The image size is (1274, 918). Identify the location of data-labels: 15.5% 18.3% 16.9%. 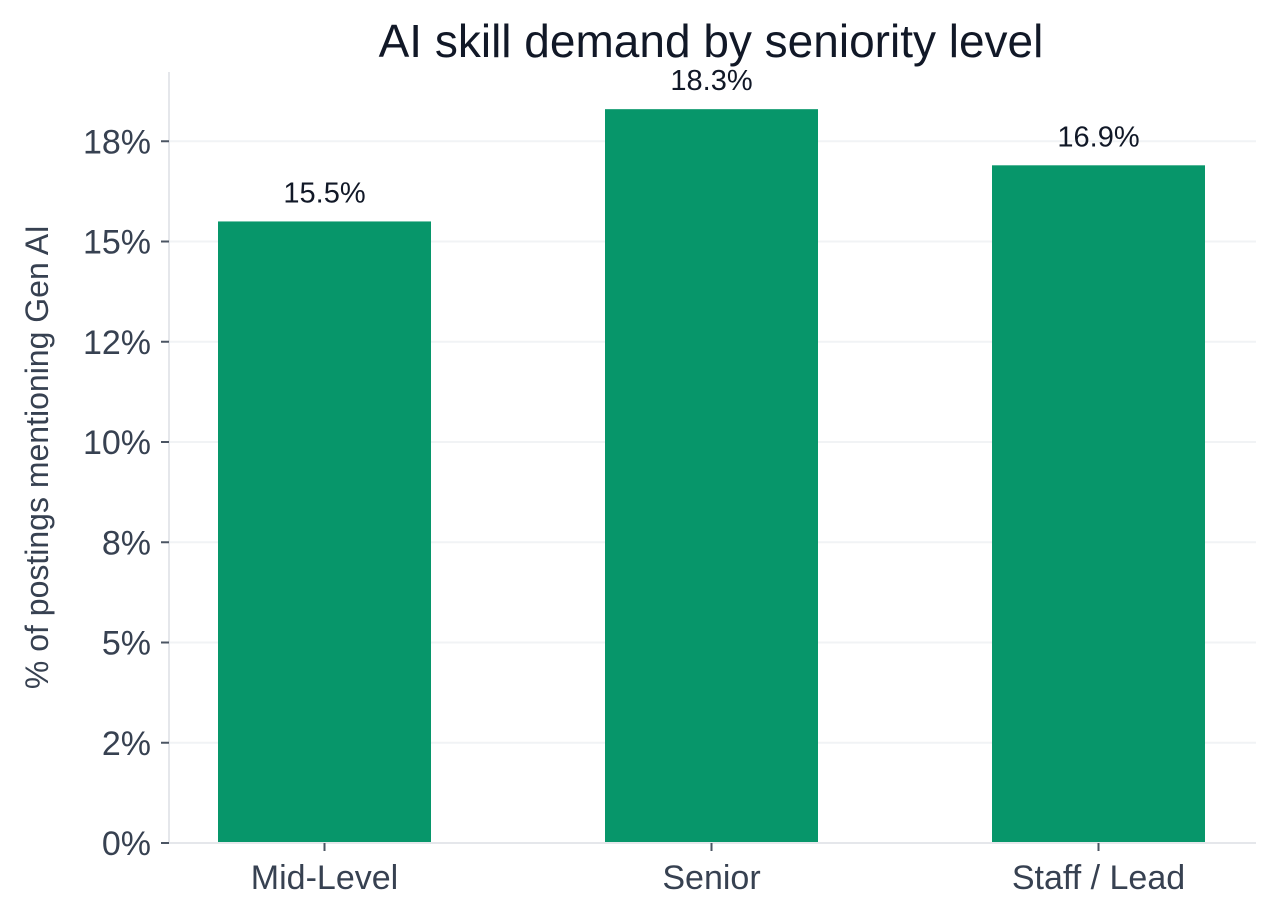
(711, 137).